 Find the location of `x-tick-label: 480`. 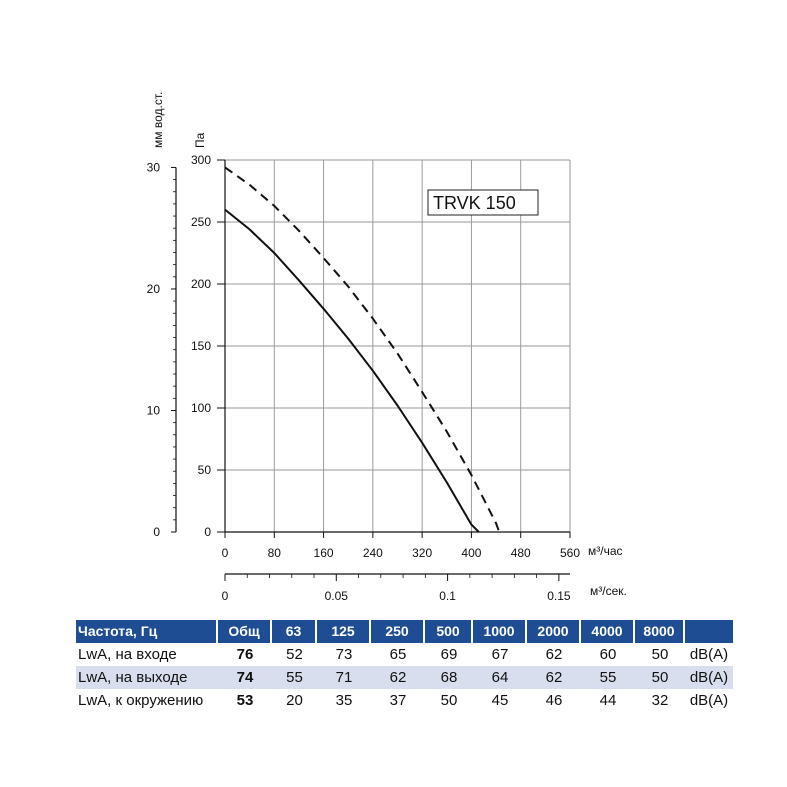

x-tick-label: 480 is located at coordinates (521, 553).